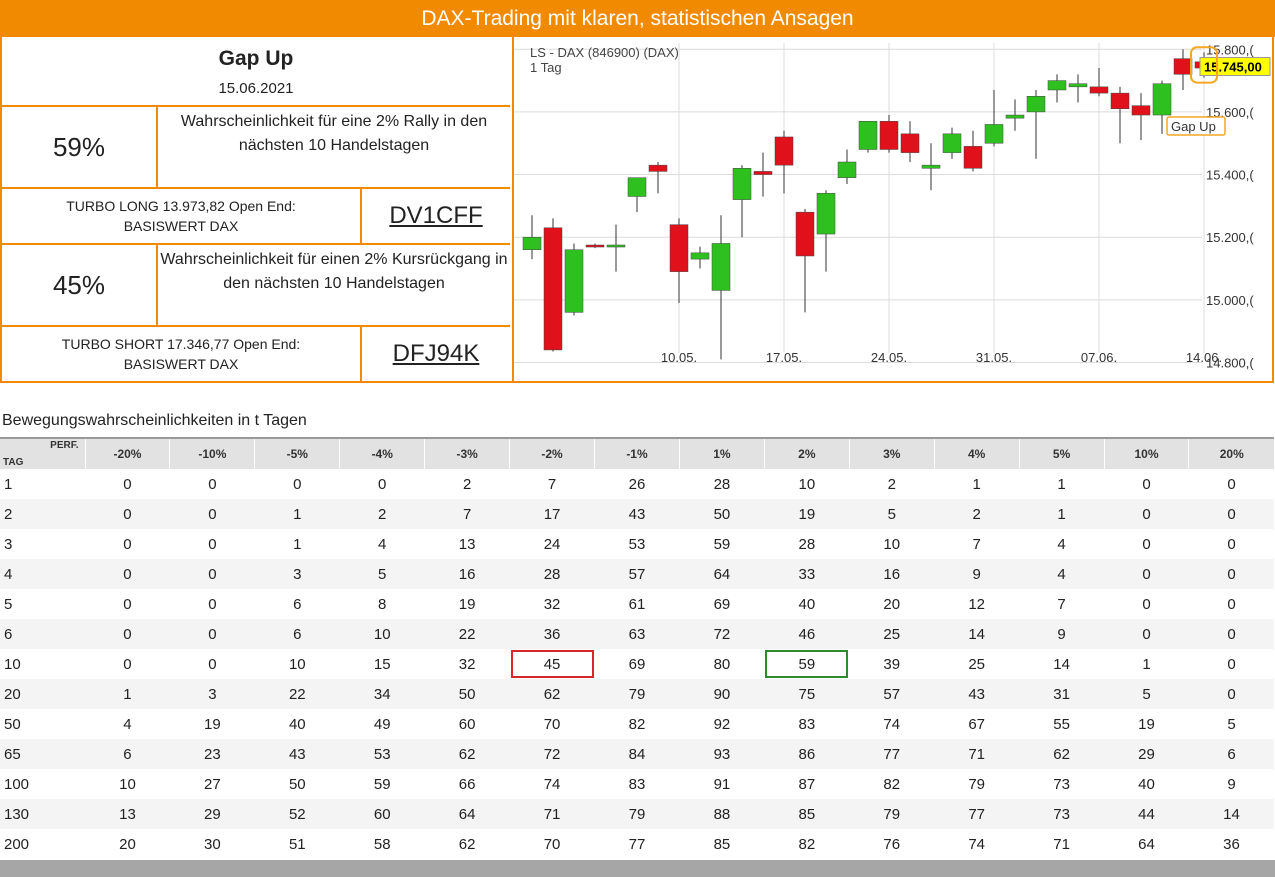 The width and height of the screenshot is (1275, 877). Describe the element at coordinates (1230, 362) in the screenshot. I see `y-tick-label: 14.800,(` at that location.